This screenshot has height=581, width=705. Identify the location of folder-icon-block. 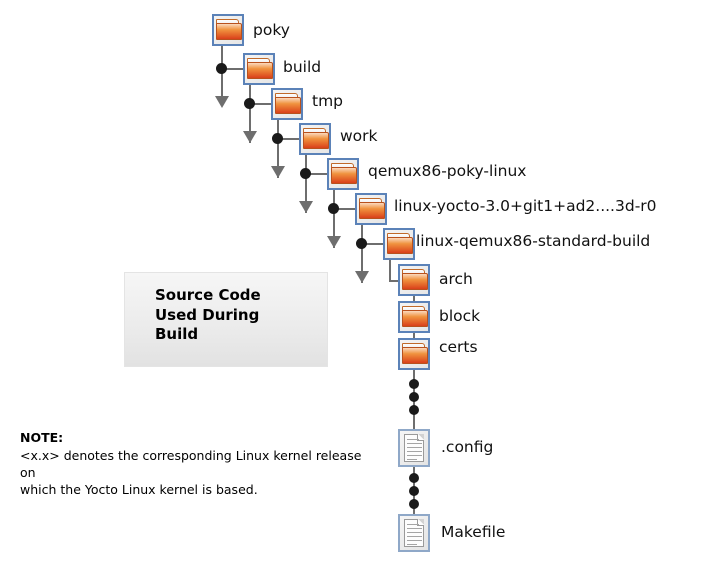
(414, 317).